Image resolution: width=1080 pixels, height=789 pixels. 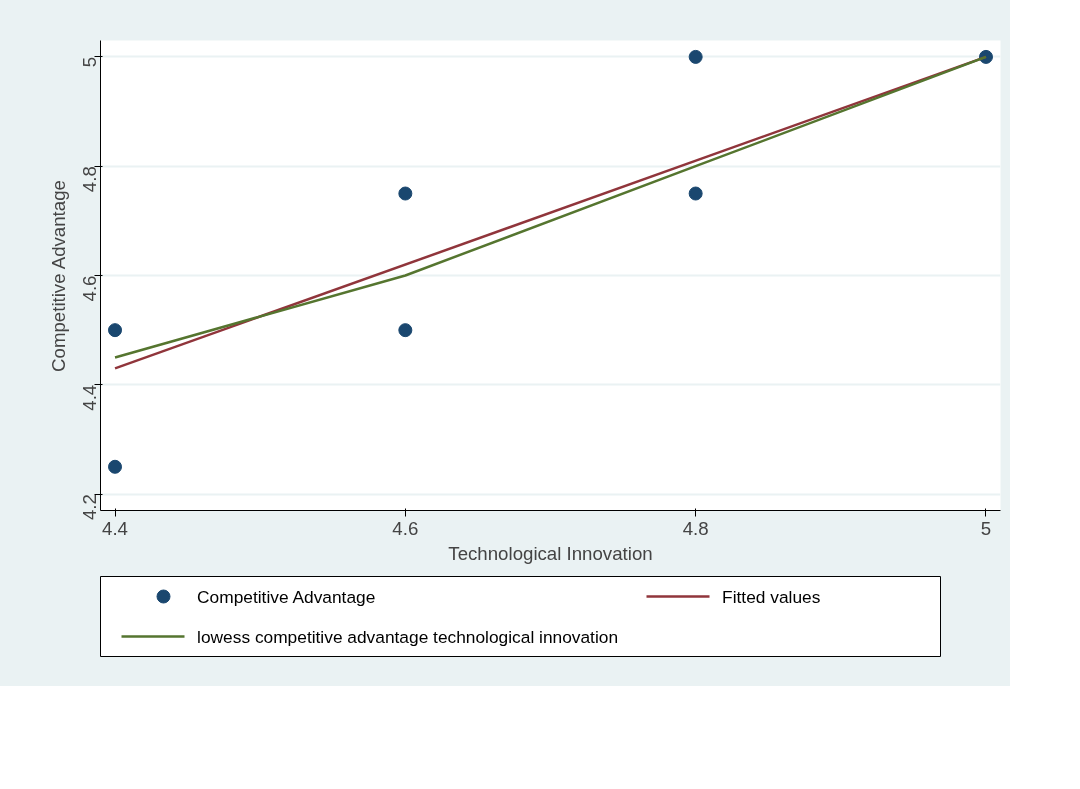 I want to click on y-tick-label: 4.8, so click(x=89, y=179).